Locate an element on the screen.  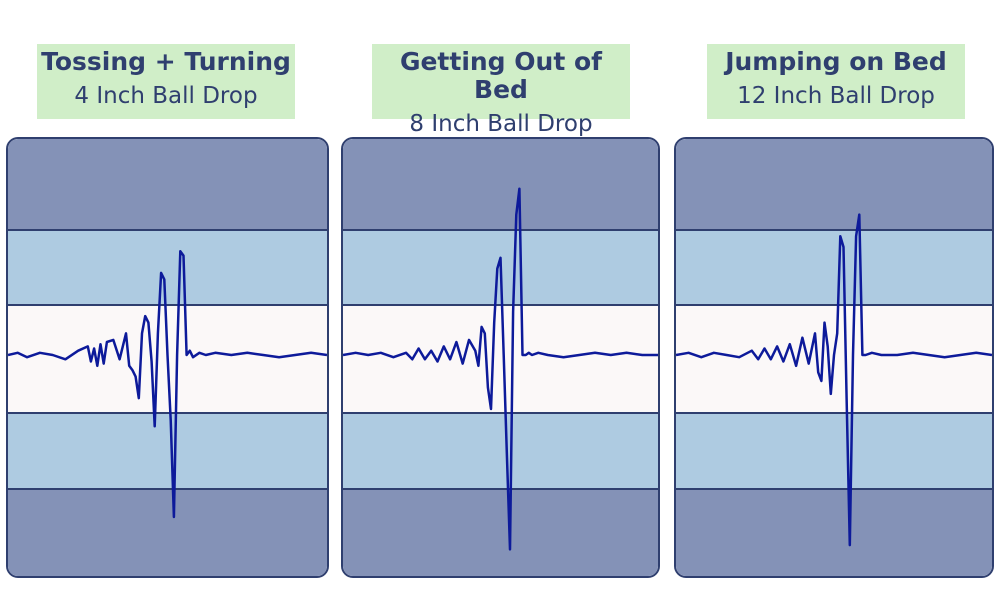
chart-header-getting-out: Getting Out of Bed 8 Inch Ball Drop is located at coordinates (501, 90).